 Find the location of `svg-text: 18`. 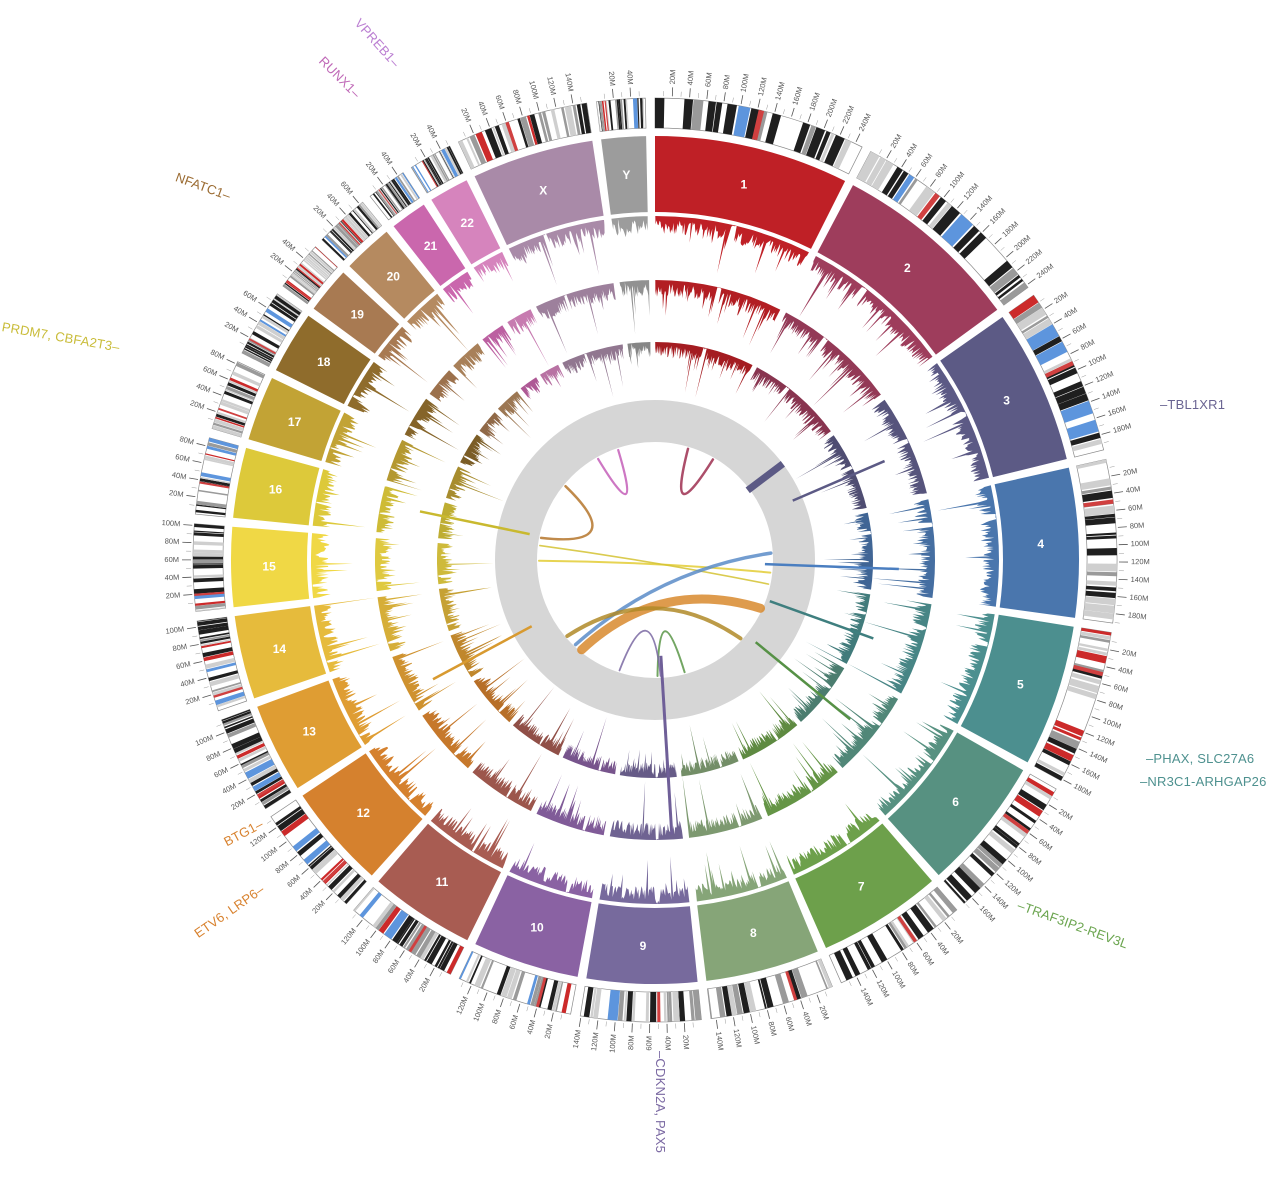

svg-text: 18 is located at coordinates (324, 362).